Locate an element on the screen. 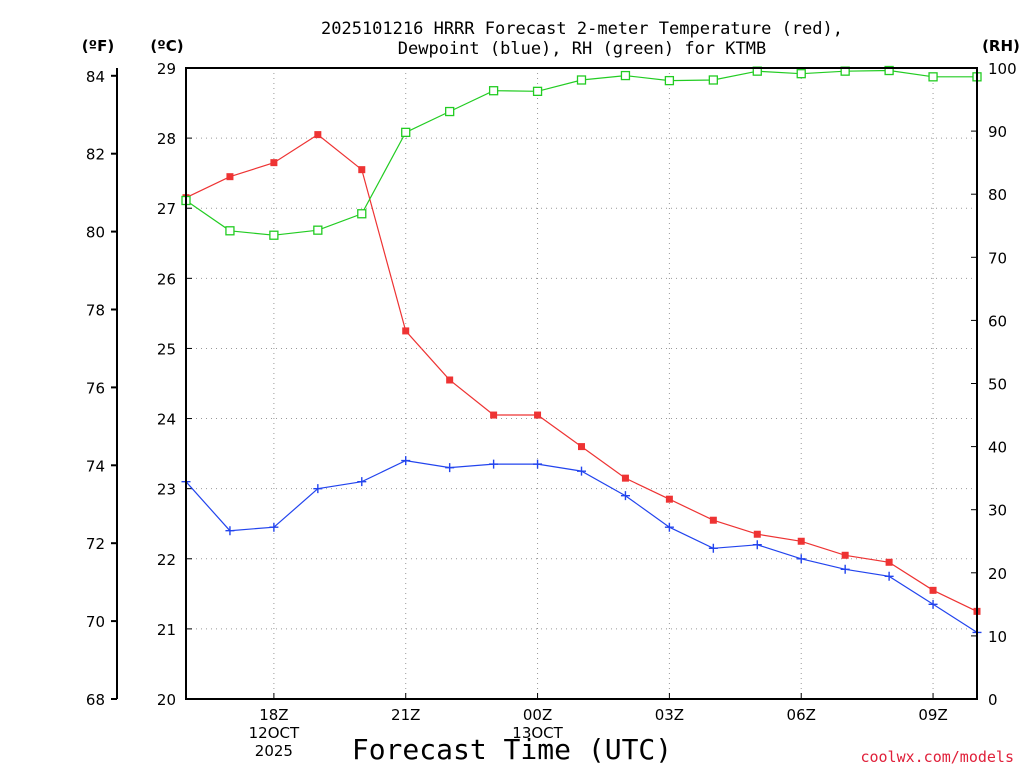  celsius-tick-label: 23 is located at coordinates (166, 490).